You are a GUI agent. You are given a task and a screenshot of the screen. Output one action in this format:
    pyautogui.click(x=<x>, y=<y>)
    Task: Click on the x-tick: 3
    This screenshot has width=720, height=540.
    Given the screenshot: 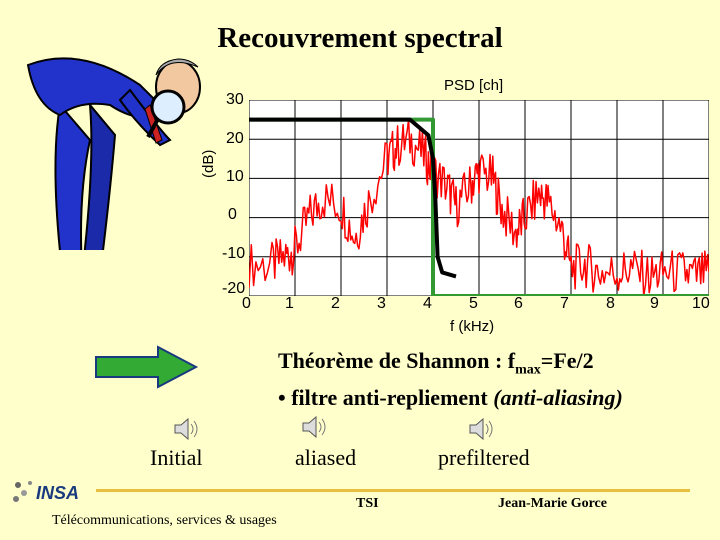 What is the action you would take?
    pyautogui.click(x=381, y=303)
    